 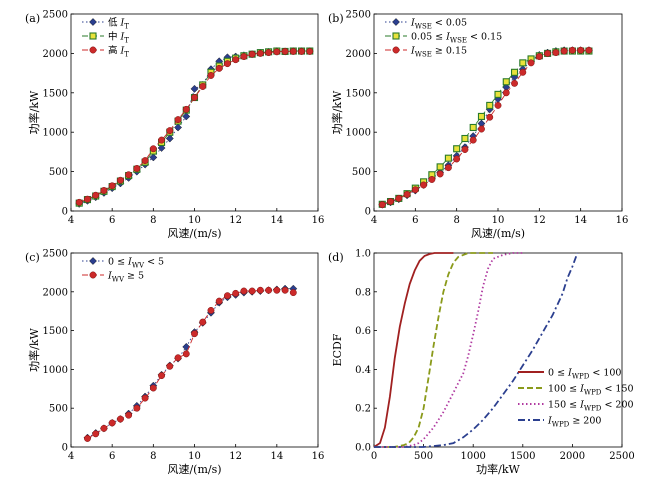 I want to click on y-tick-label: 0, so click(x=368, y=212).